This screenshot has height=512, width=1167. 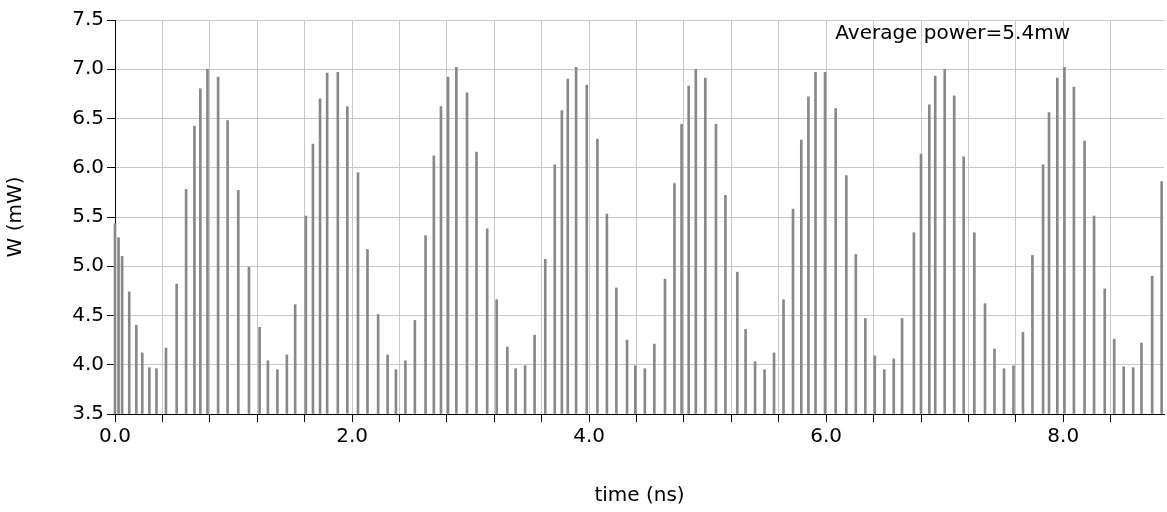 What do you see at coordinates (826, 435) in the screenshot?
I see `x-tick-label: 6.0` at bounding box center [826, 435].